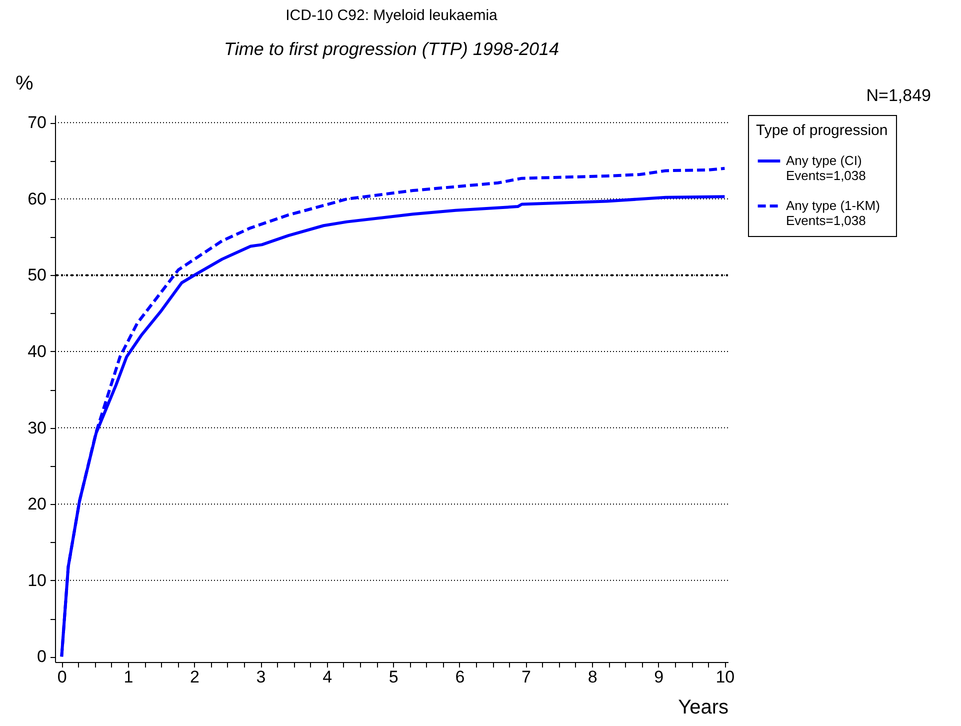 The height and width of the screenshot is (726, 961). I want to click on y-tick-label: 30, so click(37, 428).